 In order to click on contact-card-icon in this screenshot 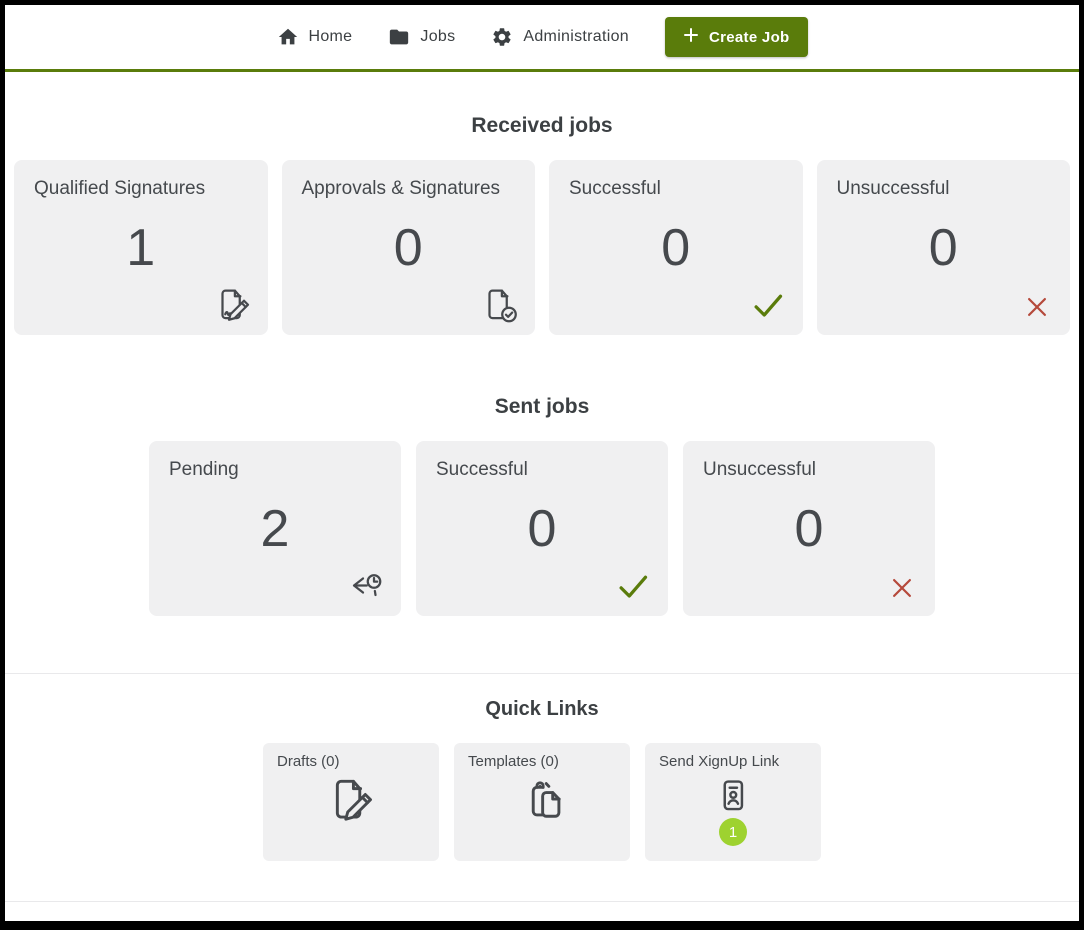, I will do `click(733, 796)`.